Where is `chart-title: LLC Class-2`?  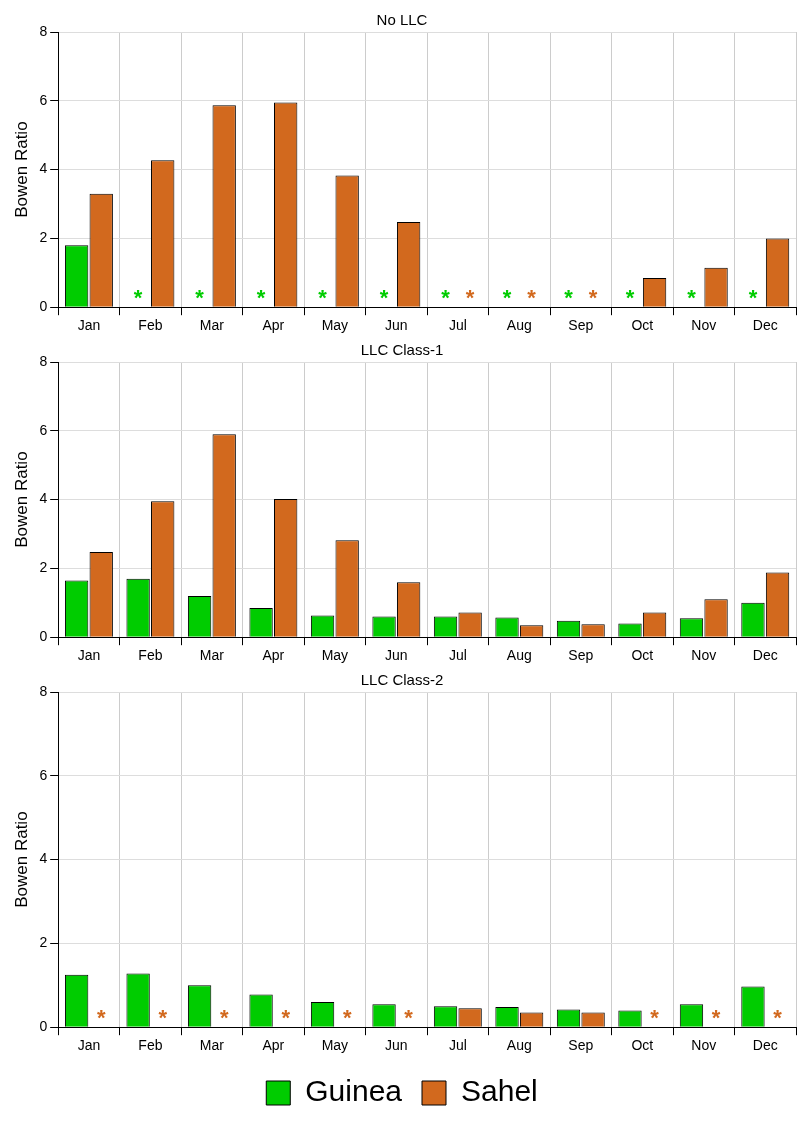 chart-title: LLC Class-2 is located at coordinates (402, 680).